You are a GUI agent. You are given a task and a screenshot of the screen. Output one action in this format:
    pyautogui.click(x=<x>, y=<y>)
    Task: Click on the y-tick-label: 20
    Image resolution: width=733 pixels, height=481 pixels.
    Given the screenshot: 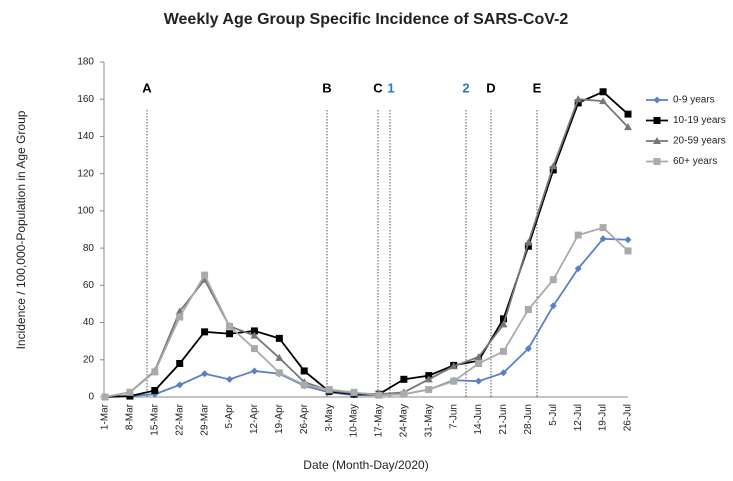 What is the action you would take?
    pyautogui.click(x=89, y=359)
    